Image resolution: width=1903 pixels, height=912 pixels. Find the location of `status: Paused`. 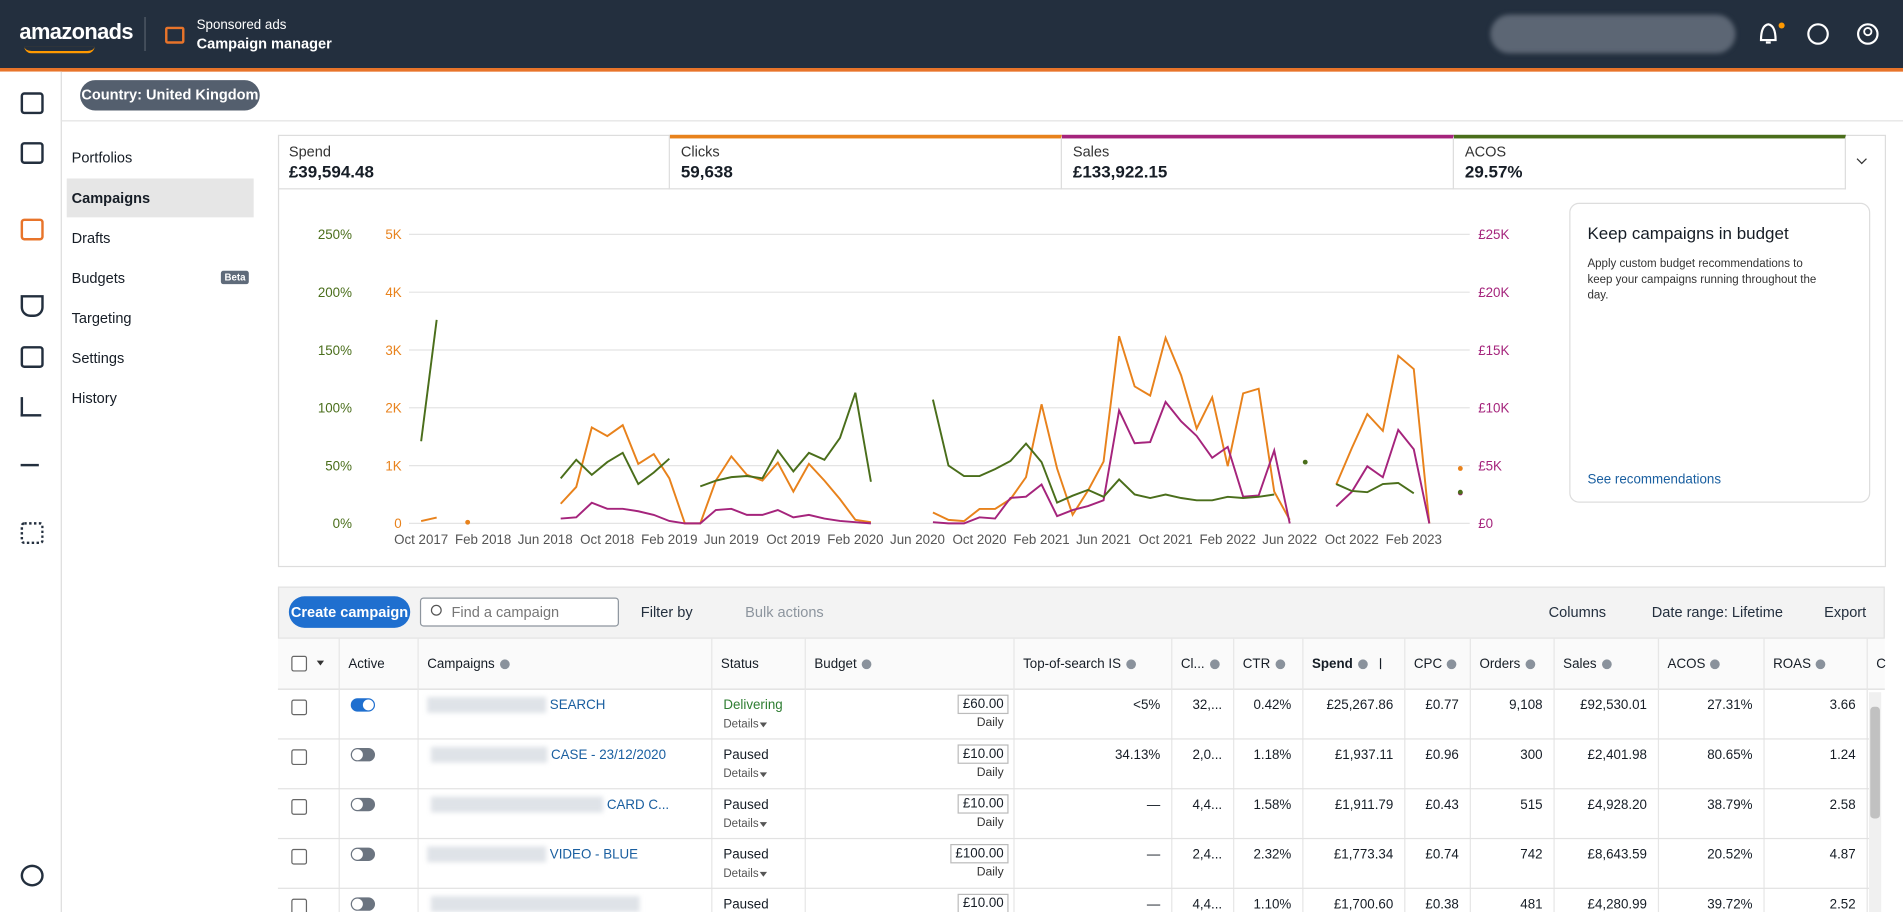

status: Paused is located at coordinates (746, 755).